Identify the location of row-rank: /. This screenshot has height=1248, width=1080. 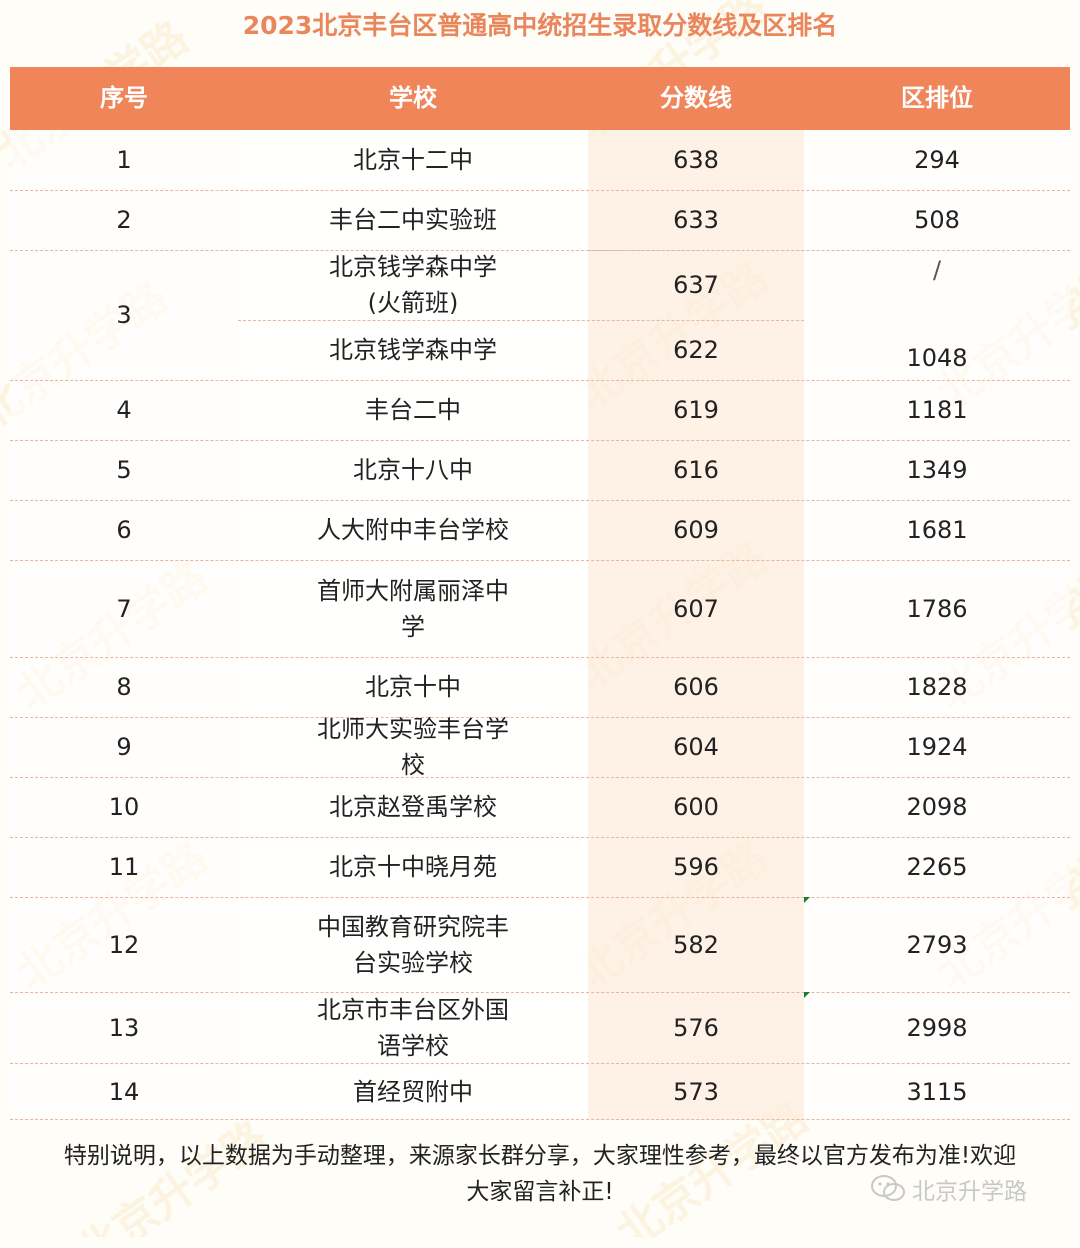
(937, 270).